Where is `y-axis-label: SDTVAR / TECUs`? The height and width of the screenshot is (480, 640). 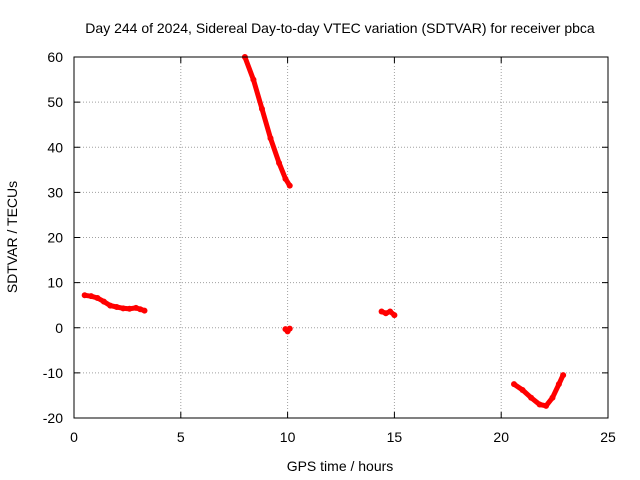 y-axis-label: SDTVAR / TECUs is located at coordinates (12, 237).